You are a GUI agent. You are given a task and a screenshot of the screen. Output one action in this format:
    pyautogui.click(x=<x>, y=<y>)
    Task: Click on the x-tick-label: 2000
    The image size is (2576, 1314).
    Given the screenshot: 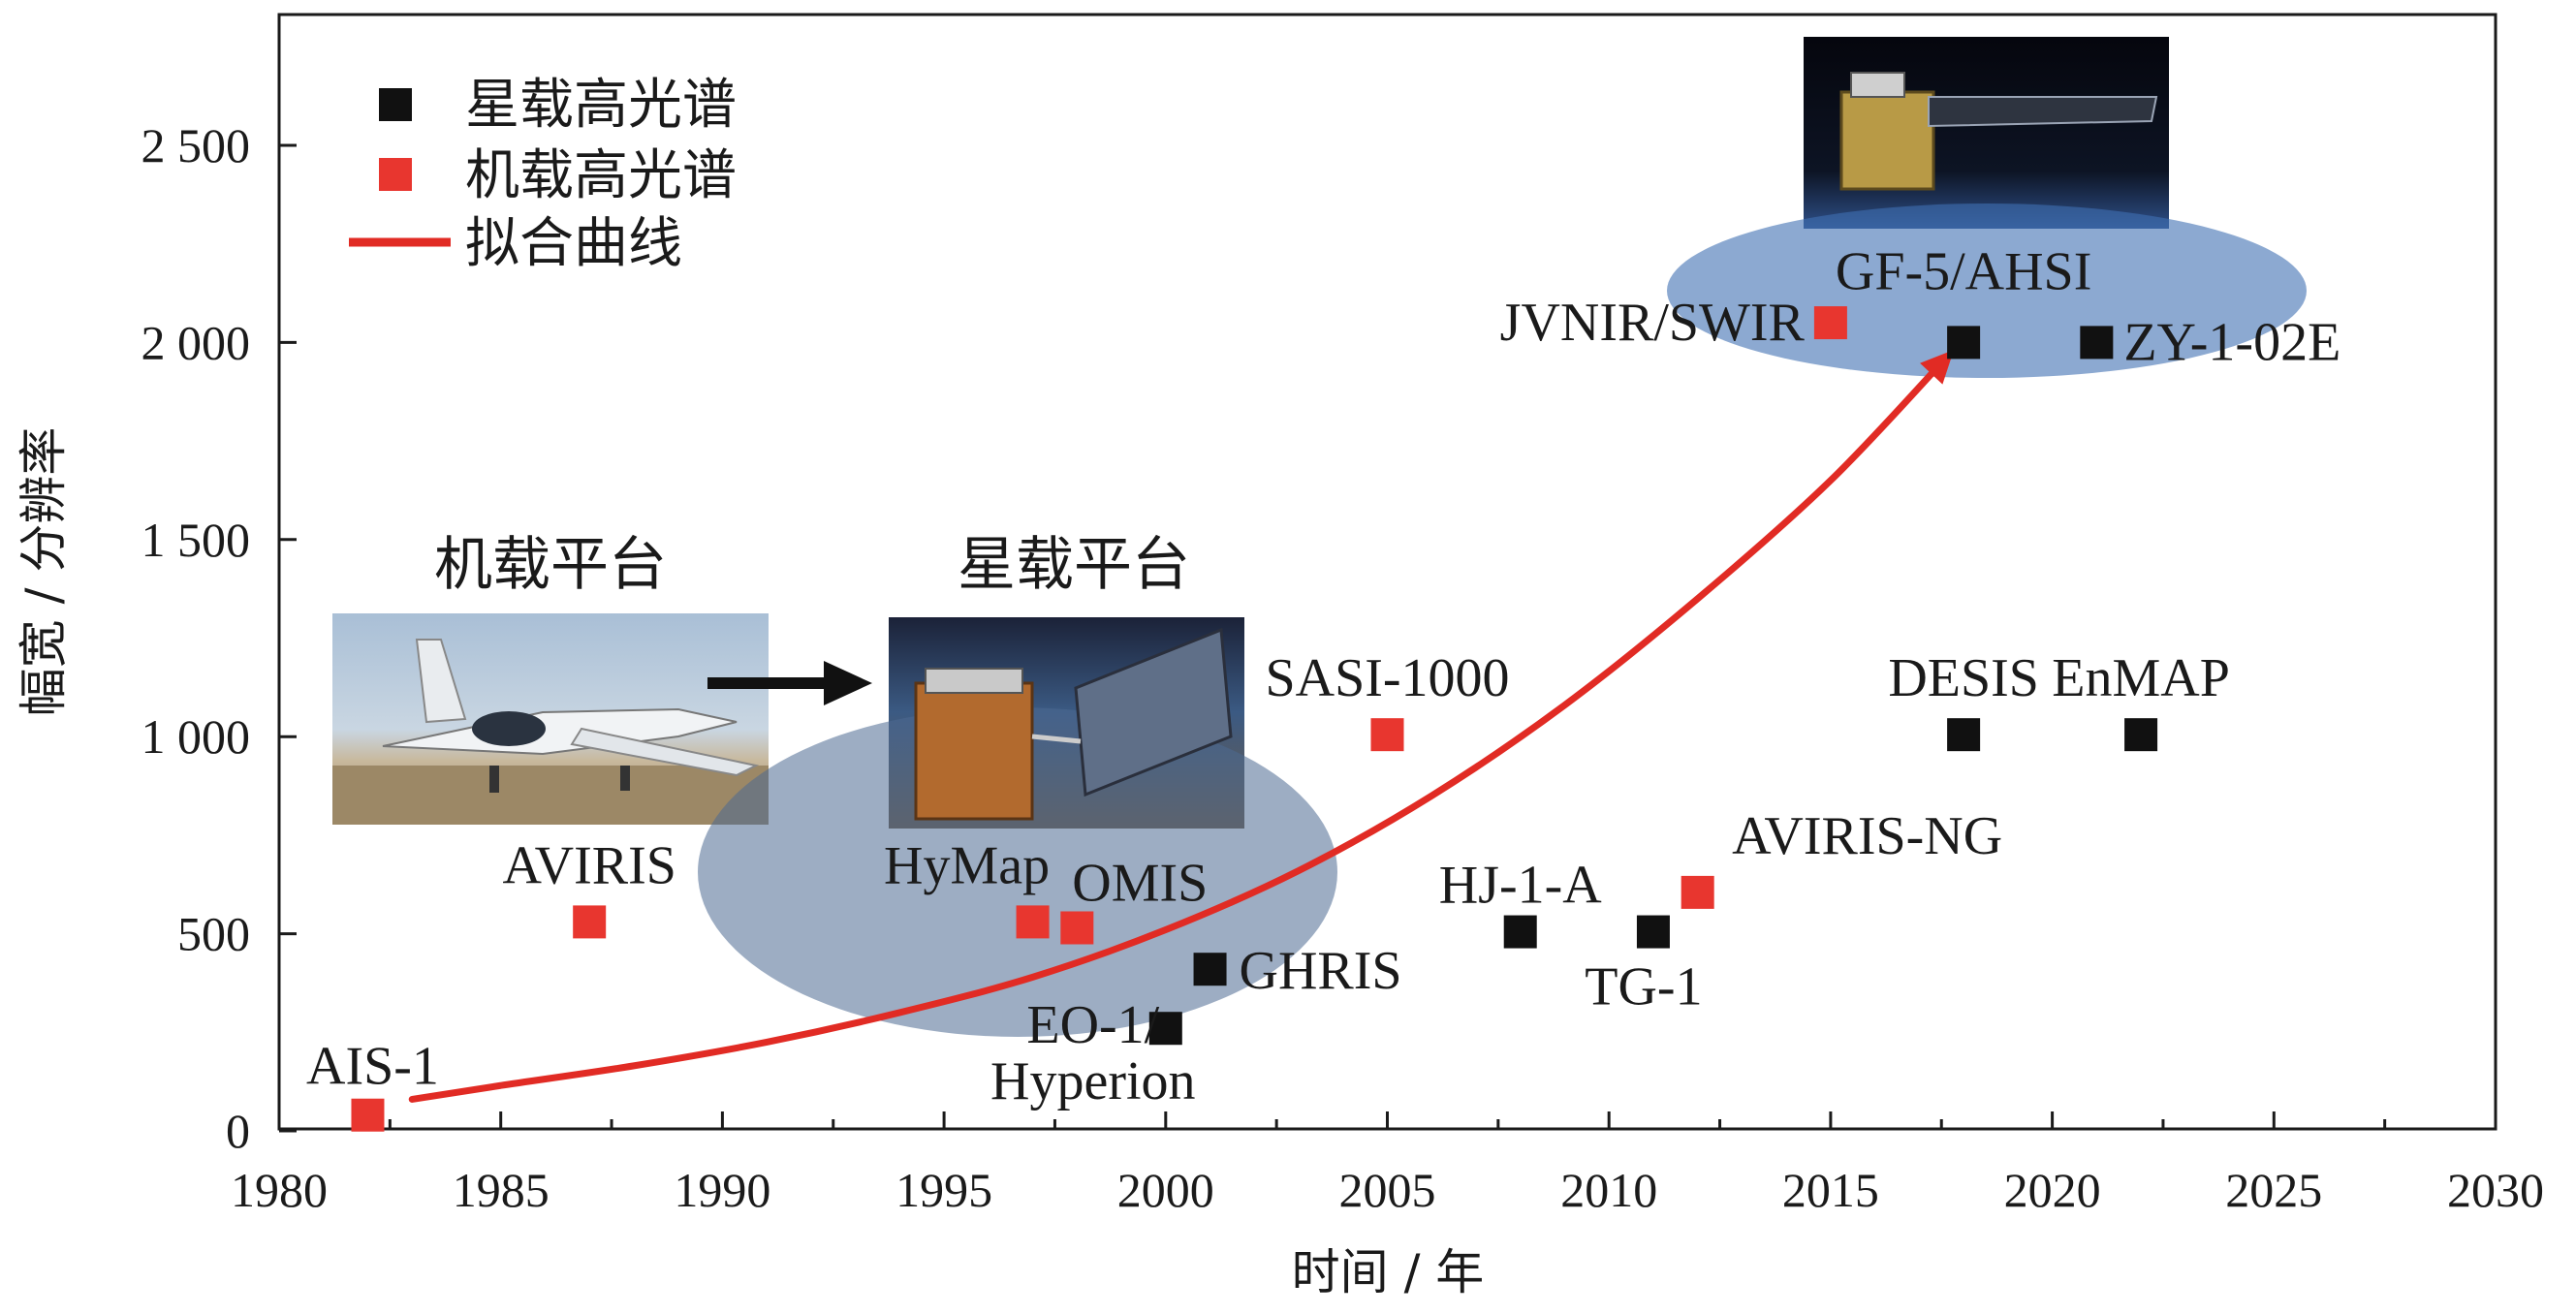 What is the action you would take?
    pyautogui.click(x=1165, y=1190)
    